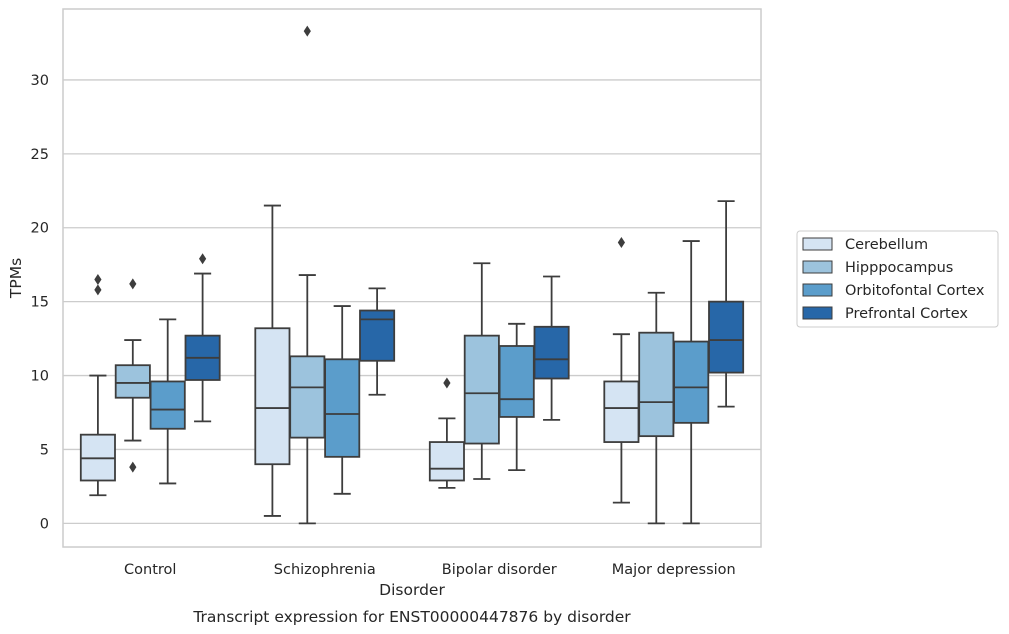  I want to click on legend-frame, so click(897, 279).